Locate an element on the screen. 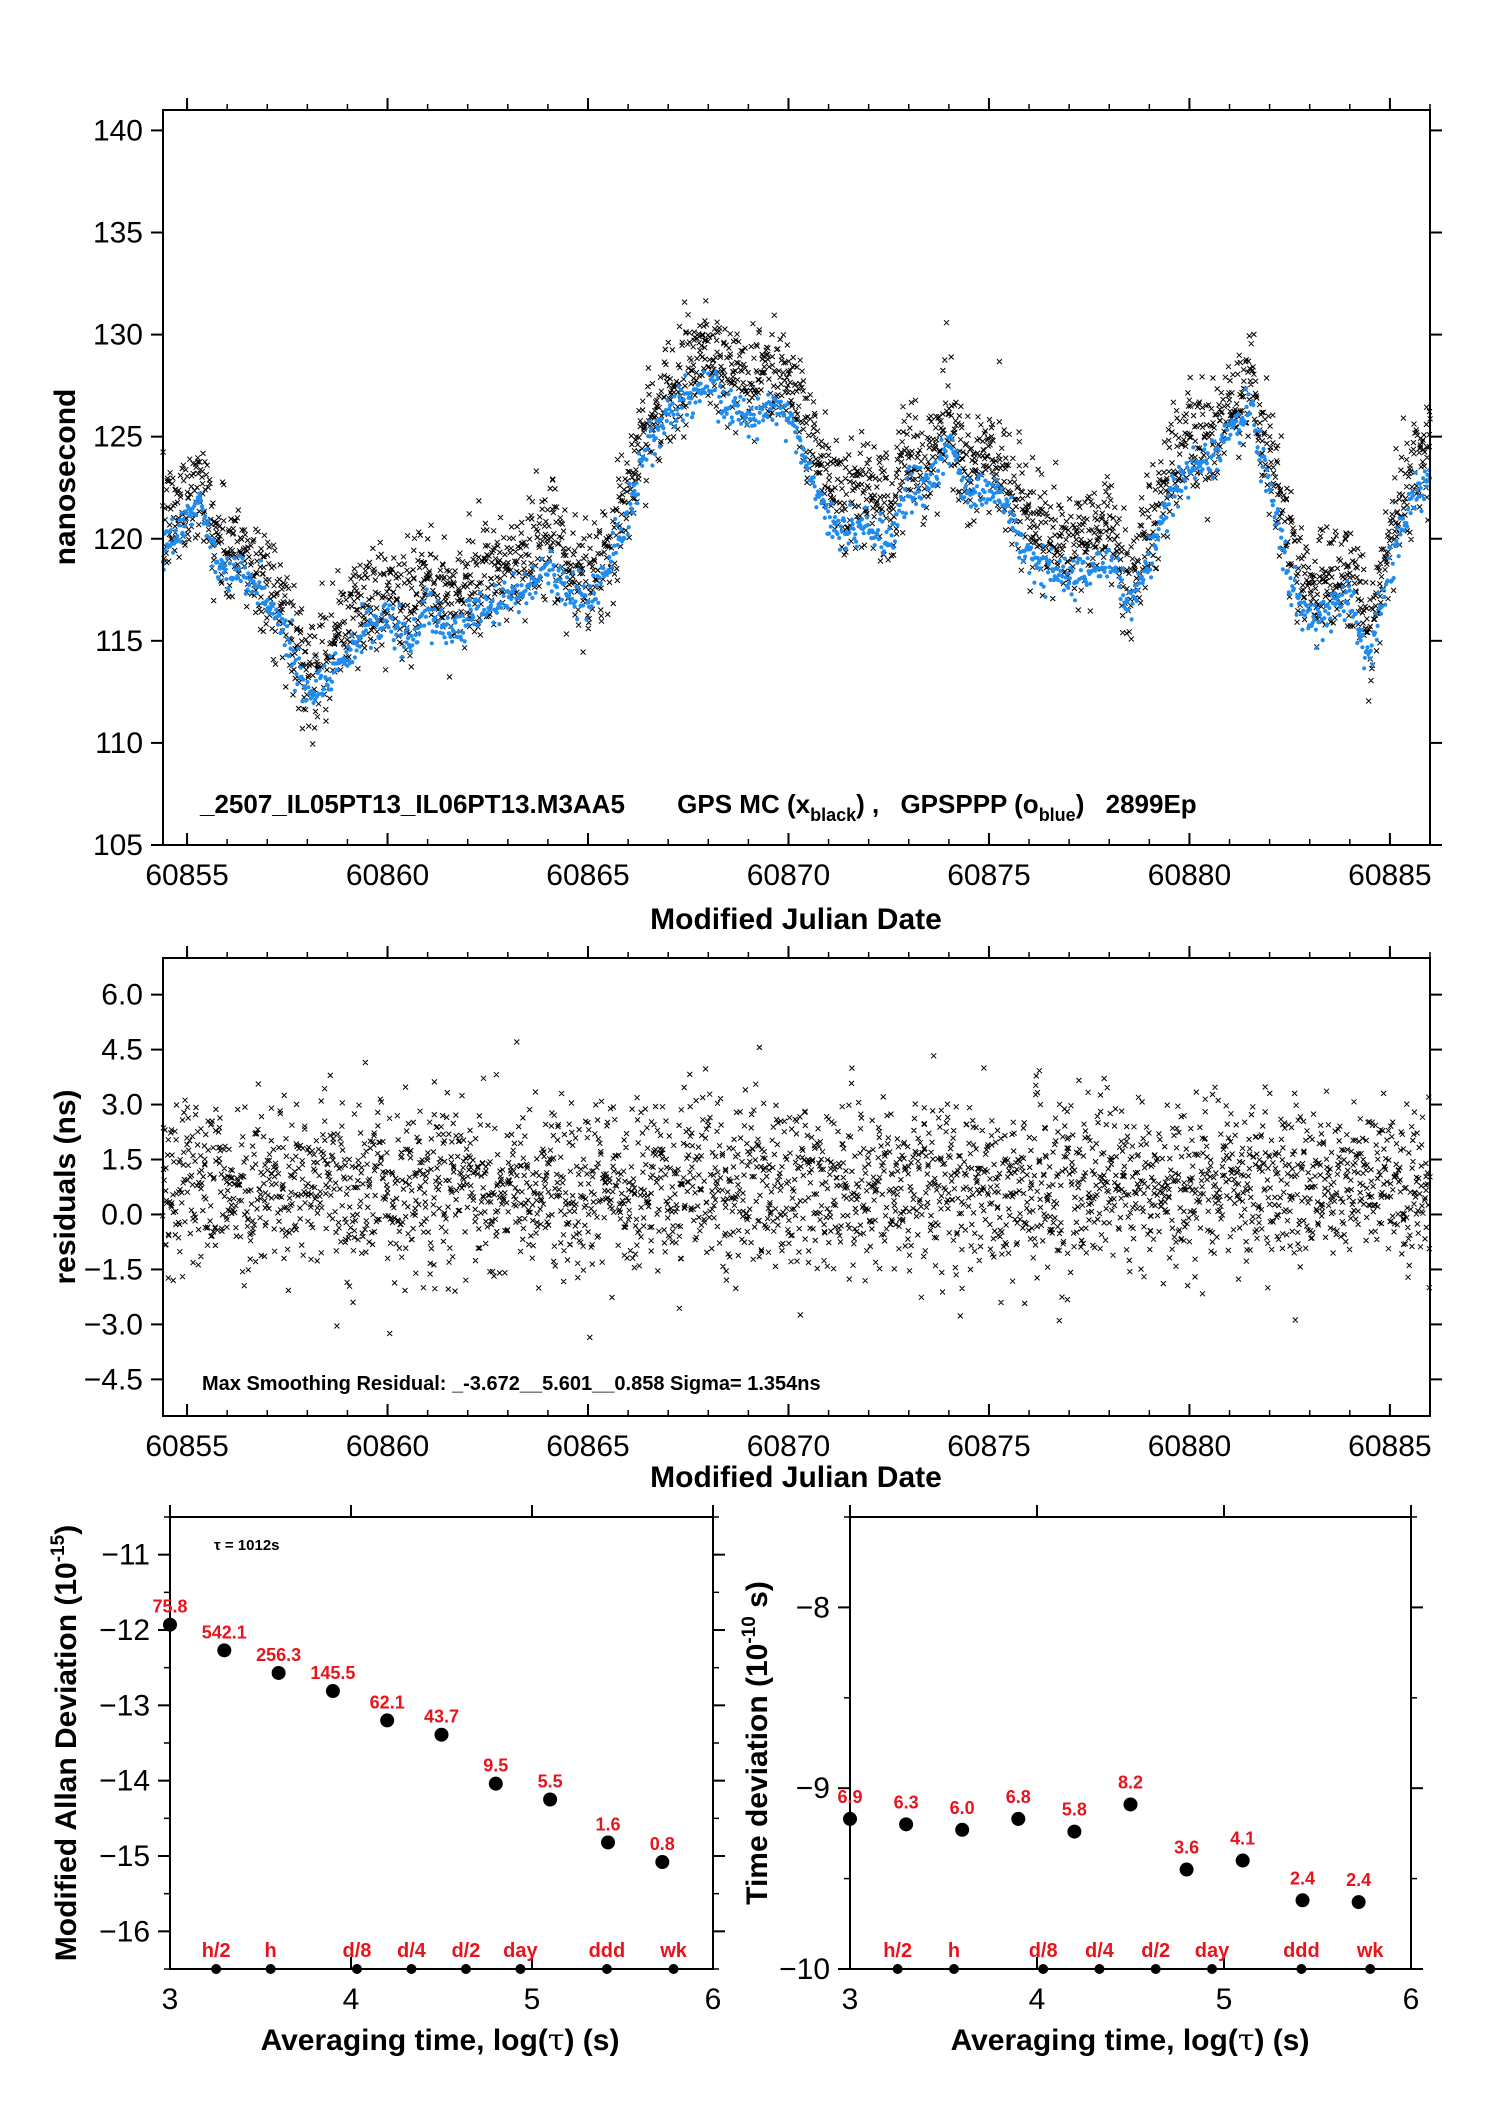  y-tick-label: 140 is located at coordinates (118, 130).